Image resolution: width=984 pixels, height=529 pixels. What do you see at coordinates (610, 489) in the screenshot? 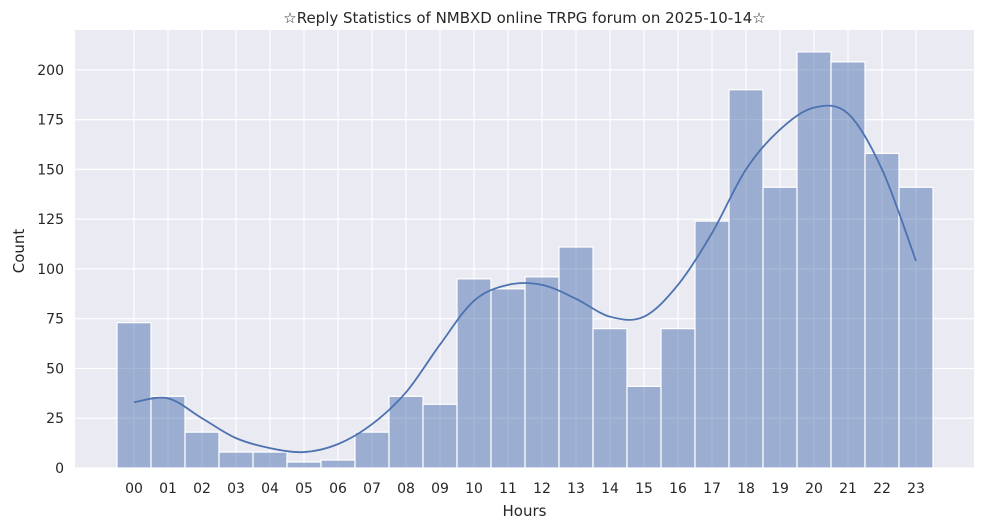
I see `x-tick-label: 14` at bounding box center [610, 489].